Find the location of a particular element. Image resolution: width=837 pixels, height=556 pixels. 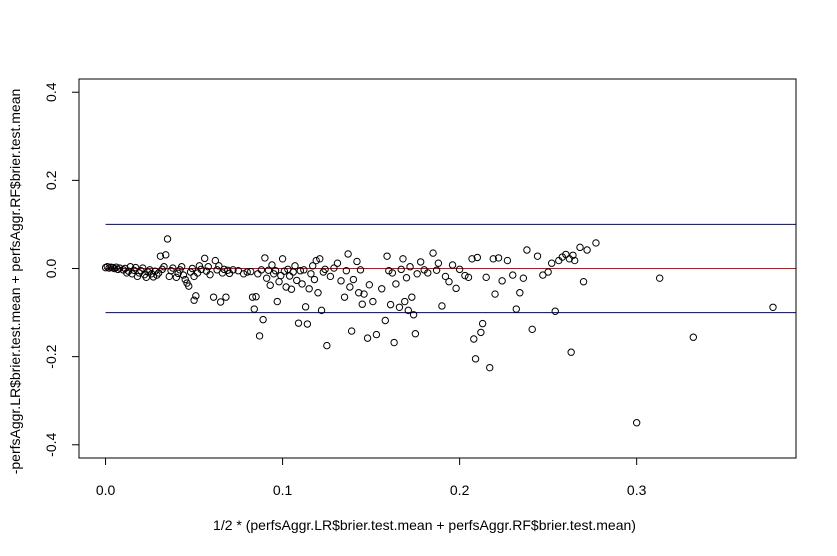

x-tick-label: 0.1 is located at coordinates (283, 490).